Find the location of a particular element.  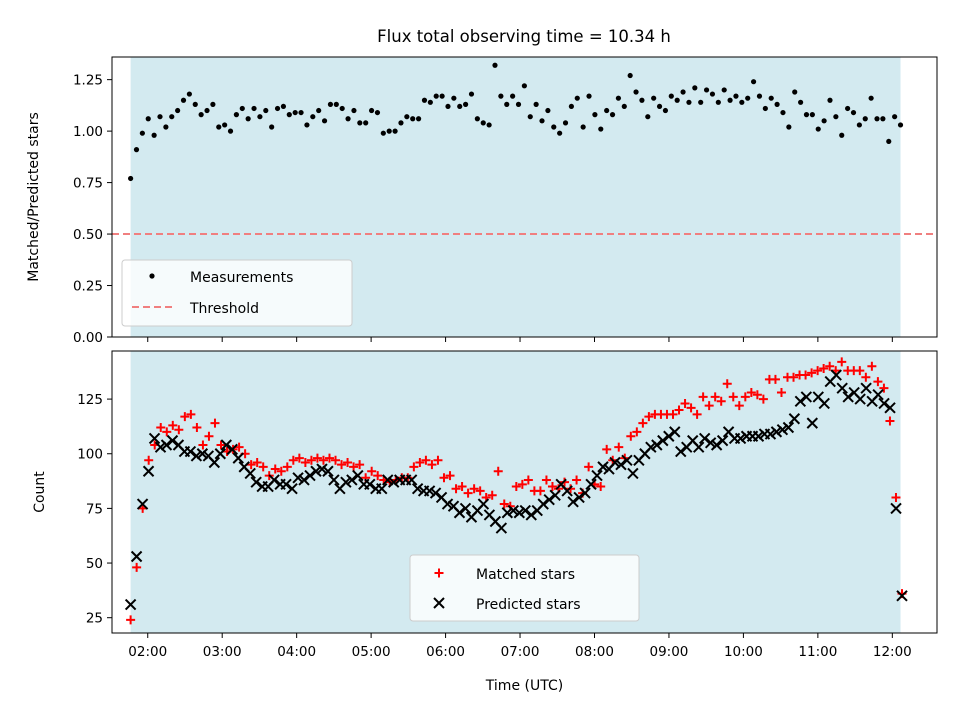

top-y-ticks: 0.00 0.25 0.50 0.75 1.00 1.25 is located at coordinates (92, 209).